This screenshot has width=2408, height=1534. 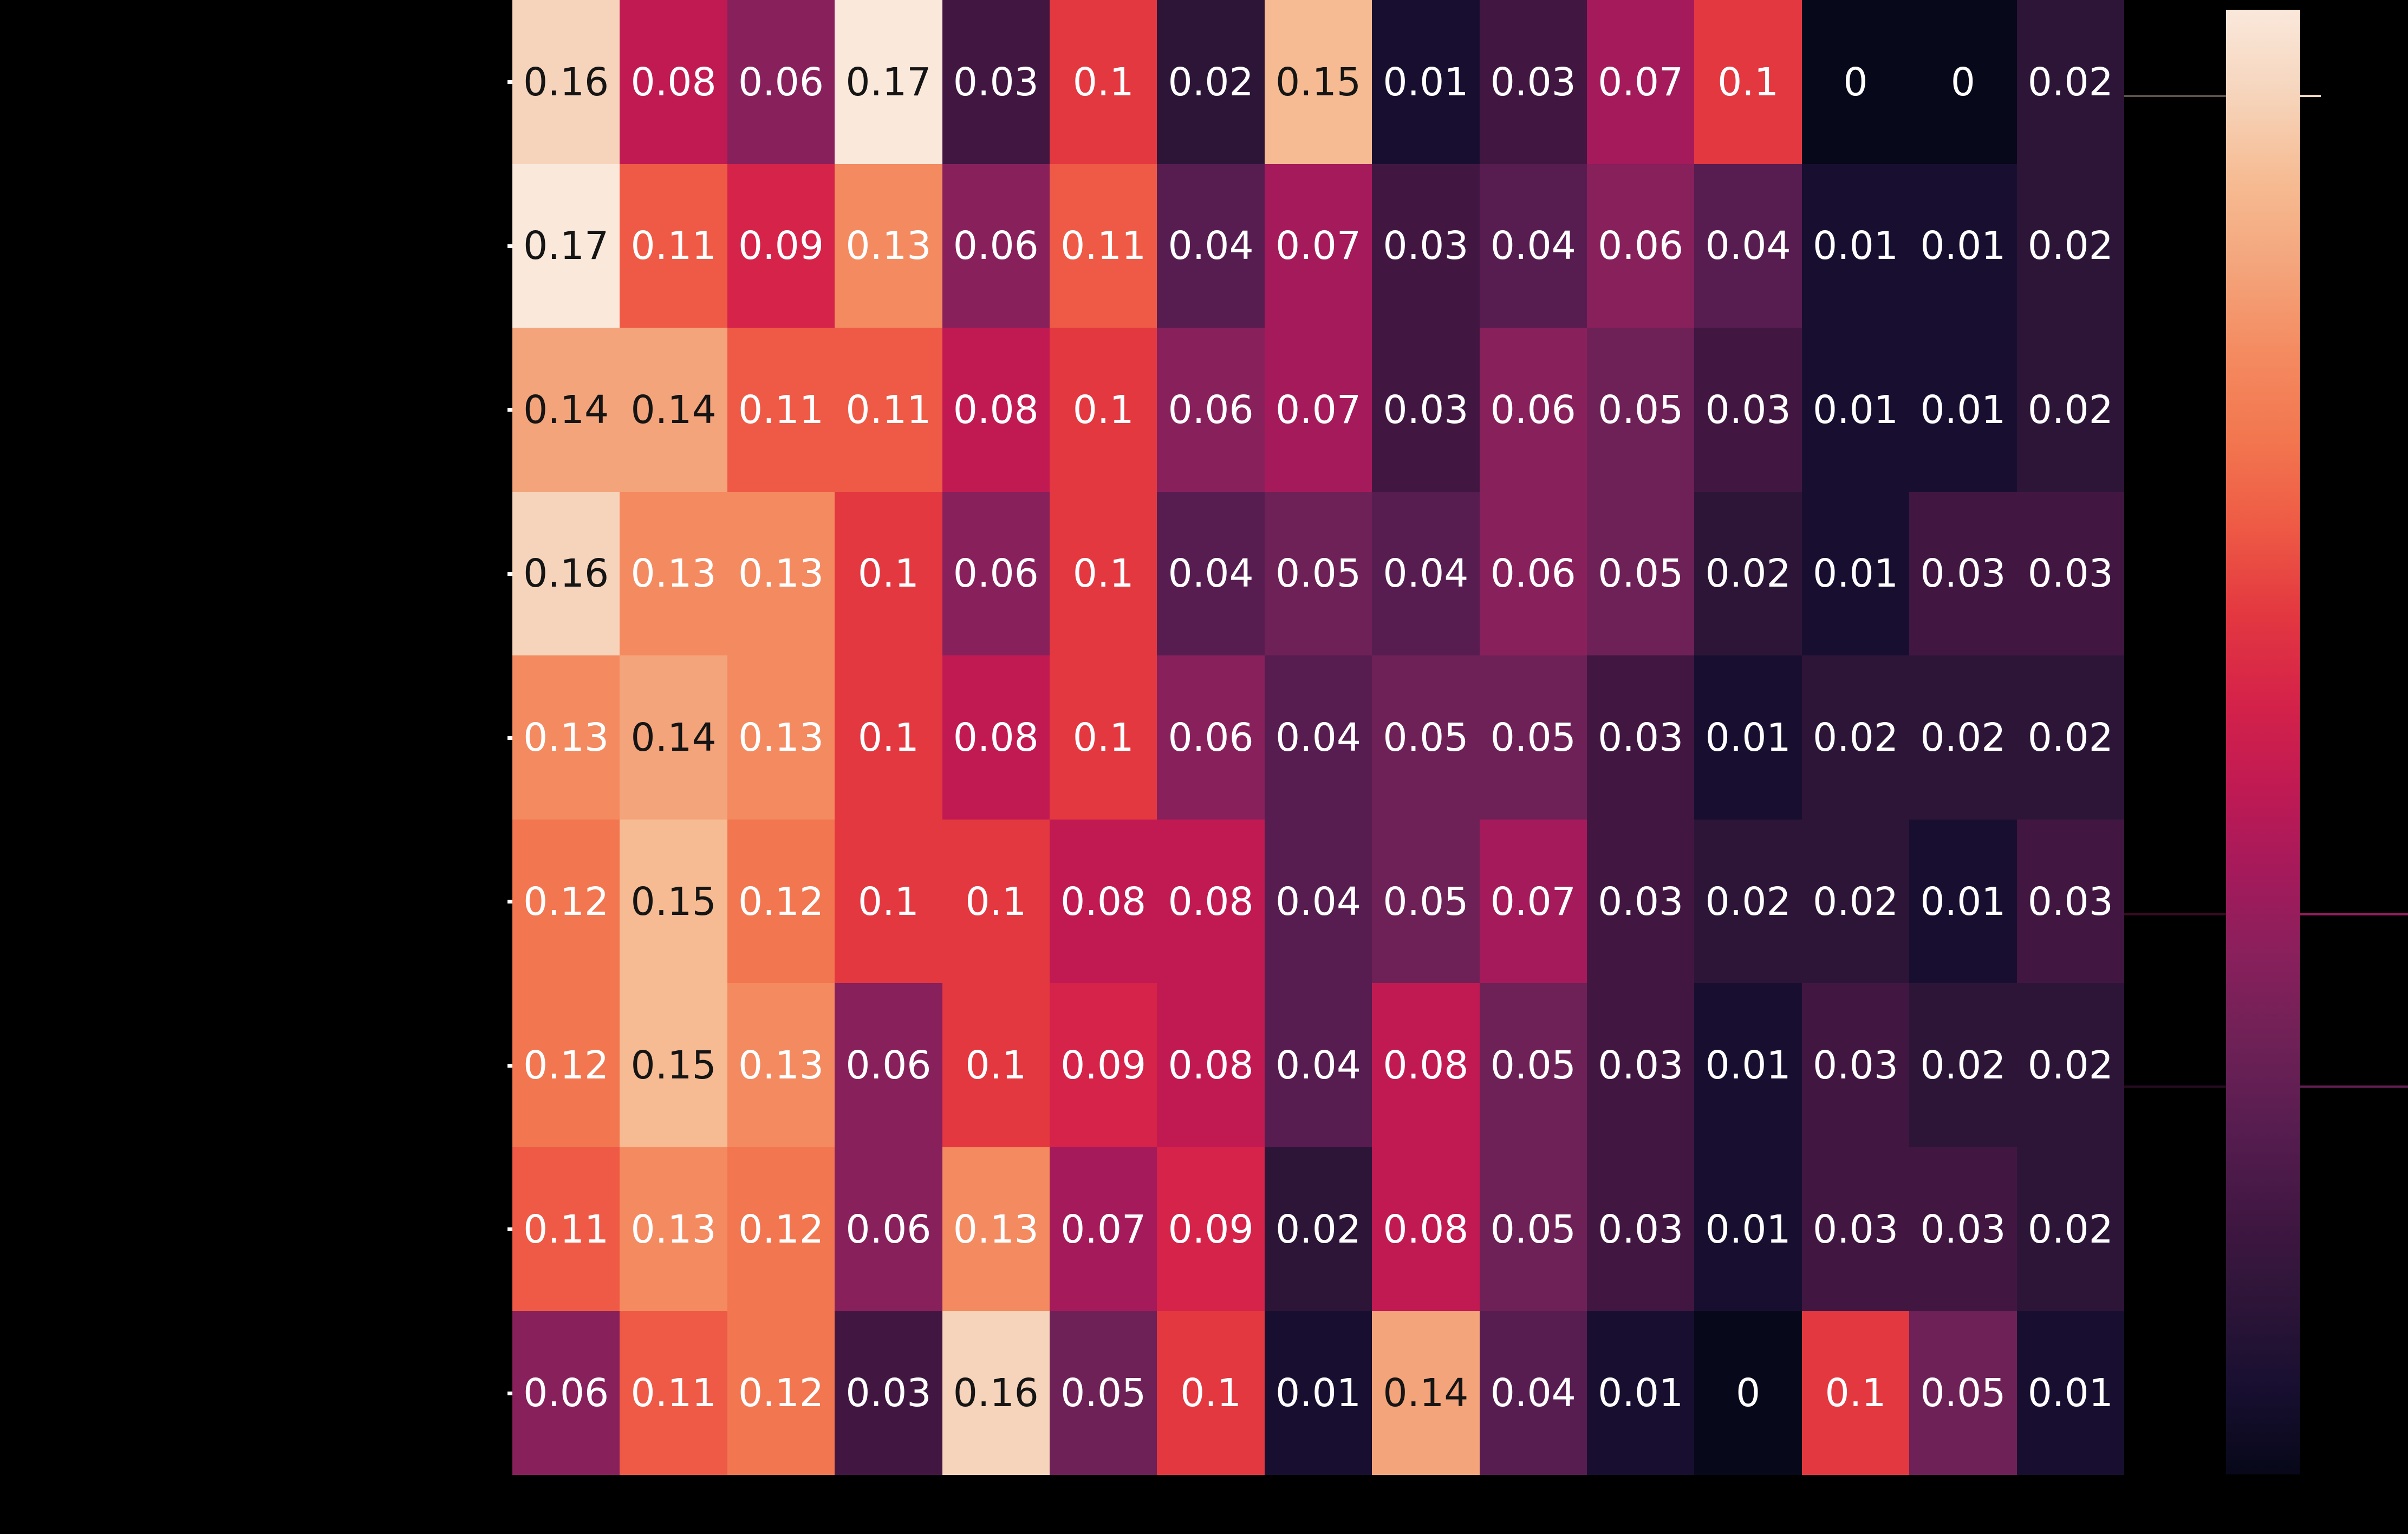 I want to click on heatmap-cell-r8-c12: 0.01, so click(x=1748, y=1229).